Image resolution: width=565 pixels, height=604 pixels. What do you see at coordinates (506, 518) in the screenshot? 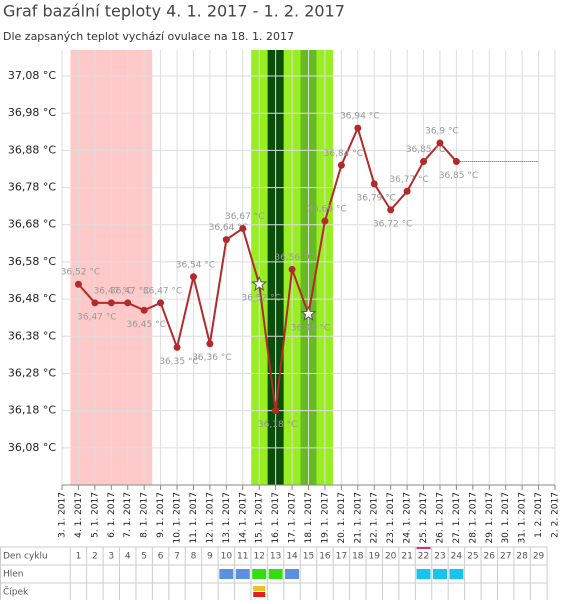
I see `x-tick-label: 30. 1. 2017` at bounding box center [506, 518].